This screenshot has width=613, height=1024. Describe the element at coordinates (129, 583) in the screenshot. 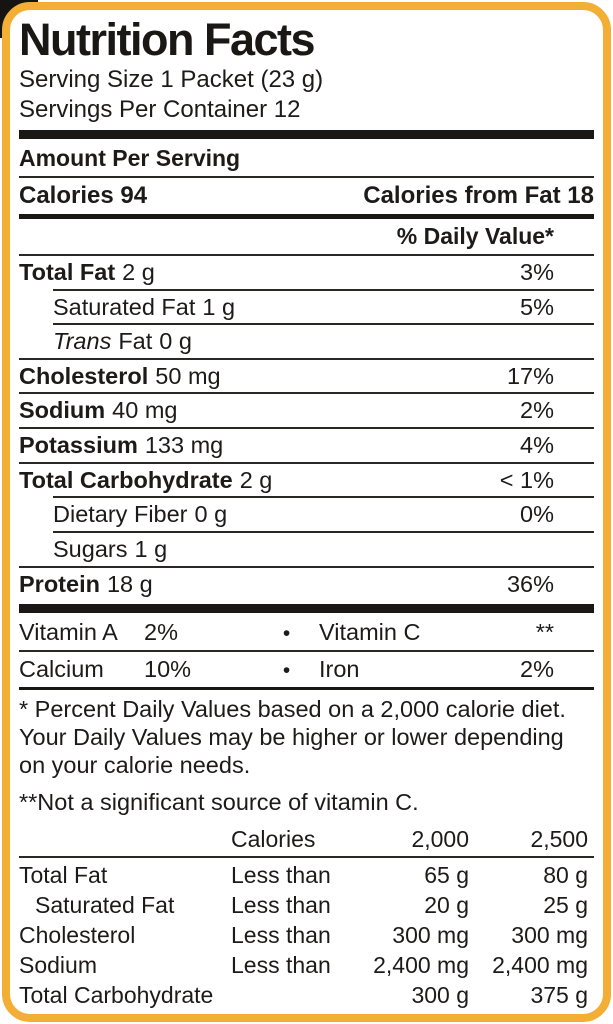

I see `nutrient-amount: 18 g` at that location.